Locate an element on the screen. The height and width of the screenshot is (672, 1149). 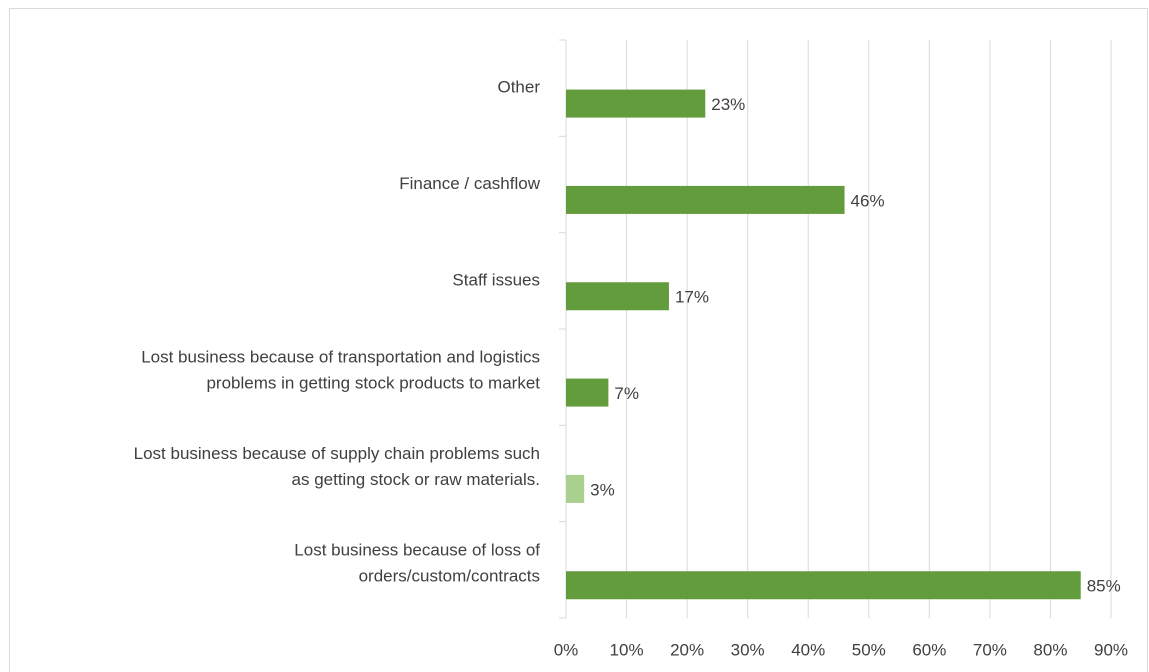
y-tick-label: Finance / cashflow is located at coordinates (470, 183).